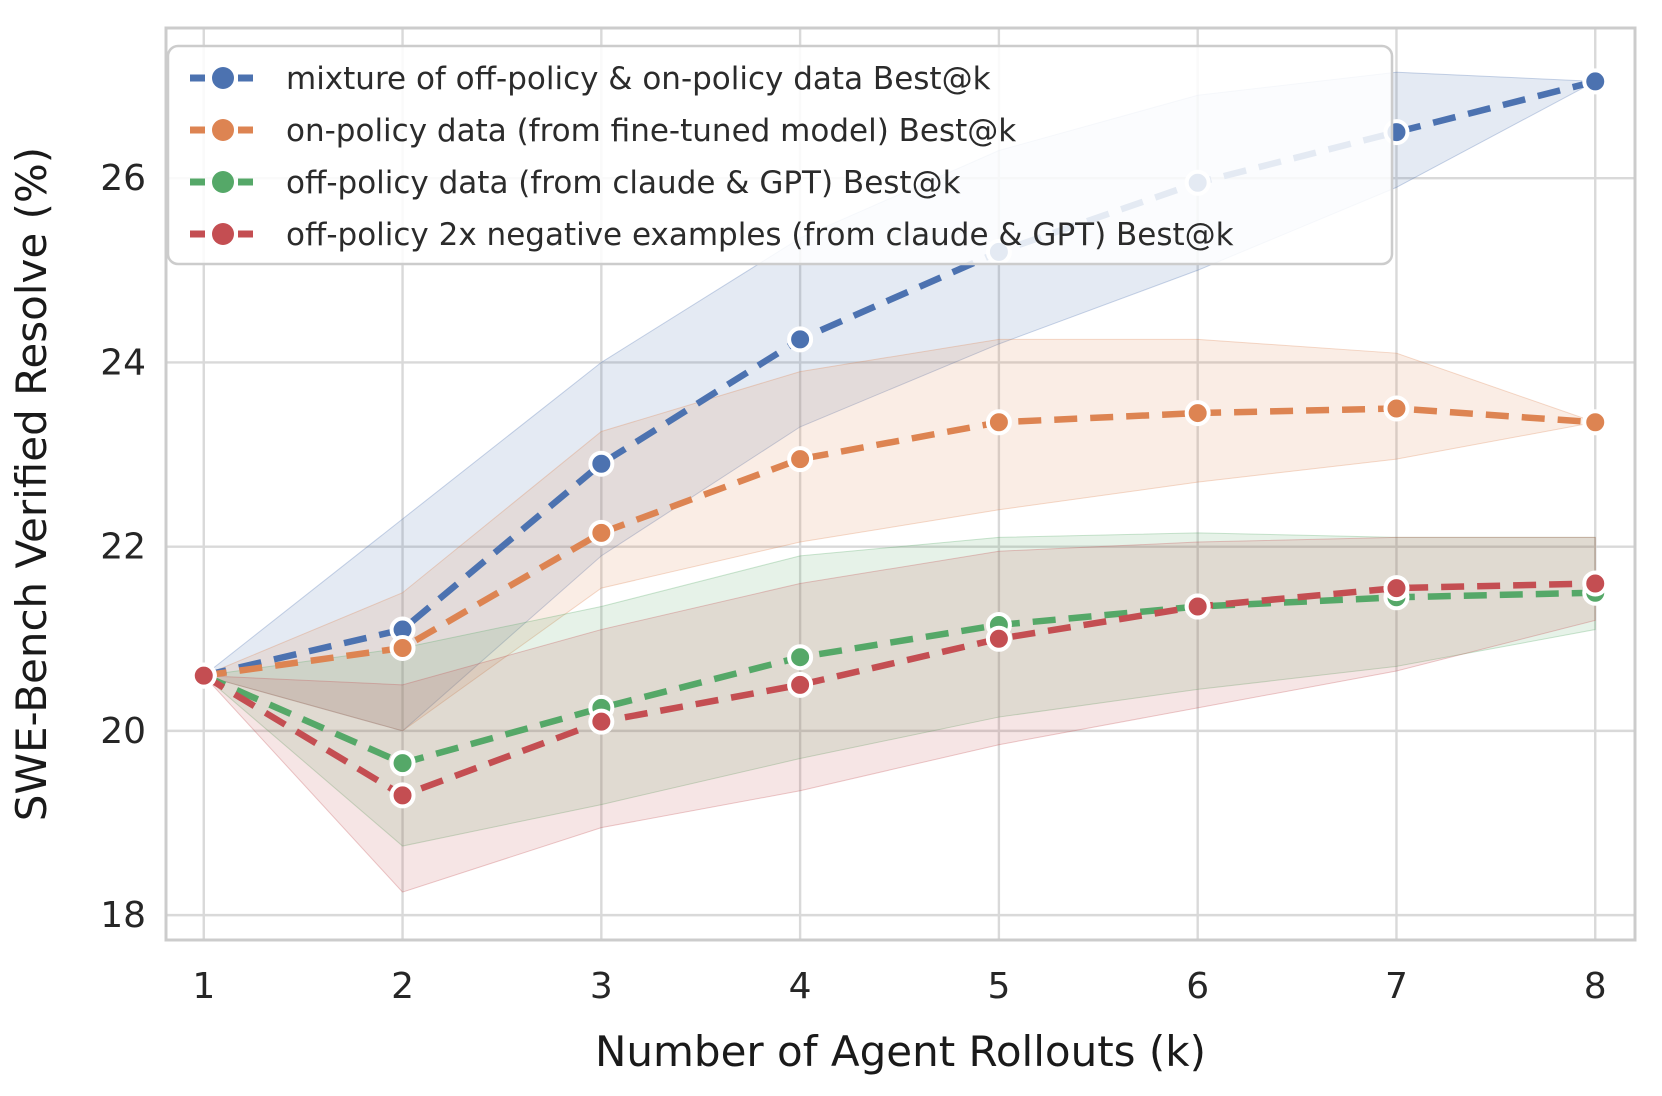 Image resolution: width=1662 pixels, height=1096 pixels. I want to click on x-axis-label: Number of Agent Rollouts (k), so click(900, 1051).